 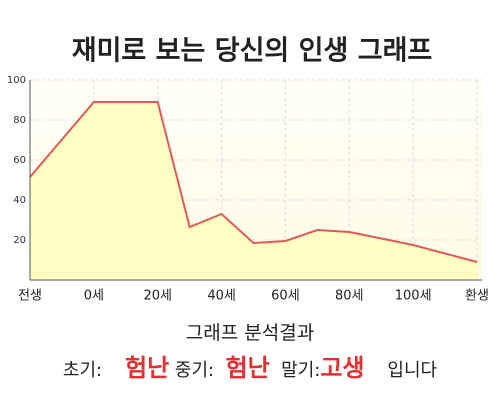 I want to click on x-tick-label: 0세, so click(x=94, y=296).